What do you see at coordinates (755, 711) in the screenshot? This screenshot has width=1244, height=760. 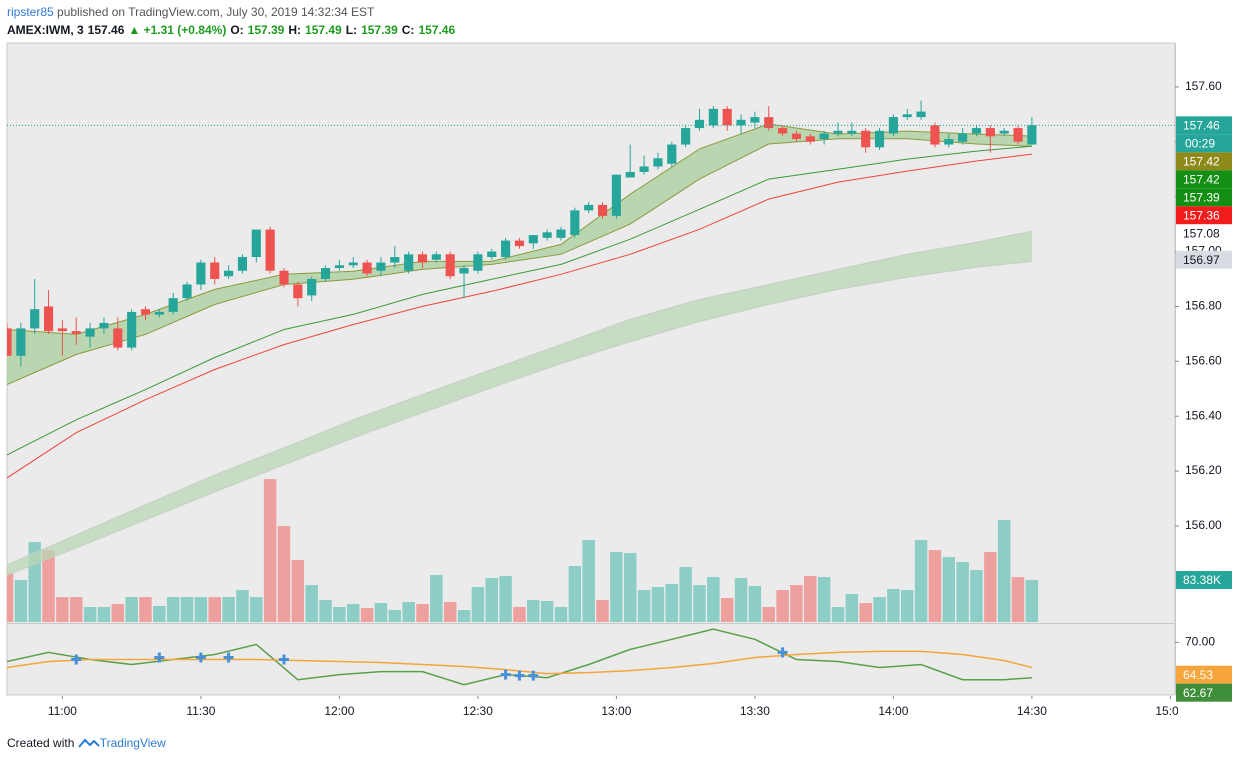 I see `x-tick-label: 13:30` at bounding box center [755, 711].